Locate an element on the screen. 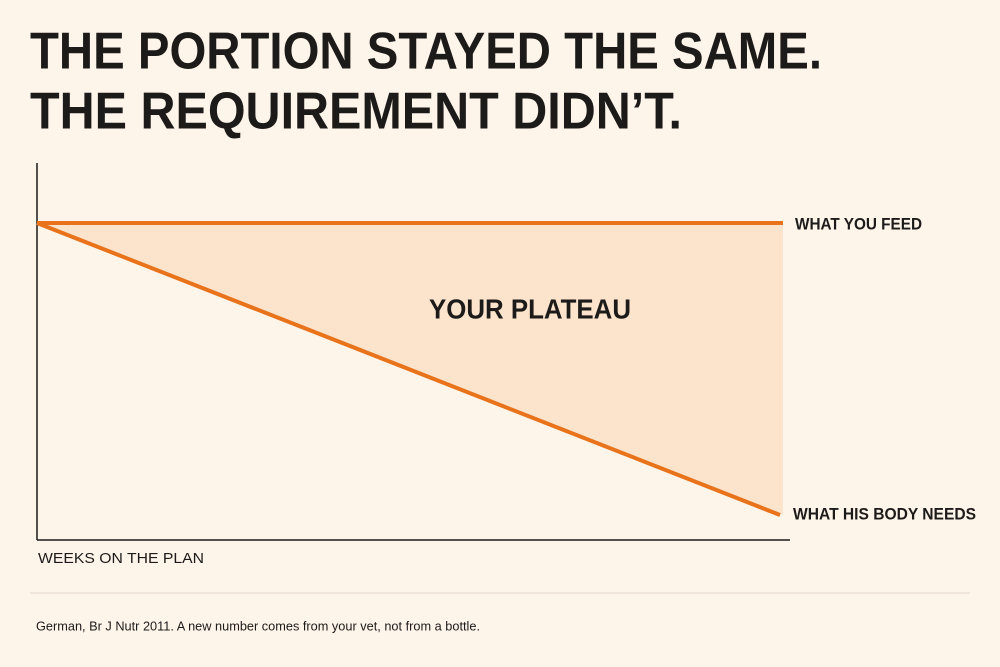 The width and height of the screenshot is (1000, 667). needs-label: WHAT HIS BODY NEEDS is located at coordinates (884, 513).